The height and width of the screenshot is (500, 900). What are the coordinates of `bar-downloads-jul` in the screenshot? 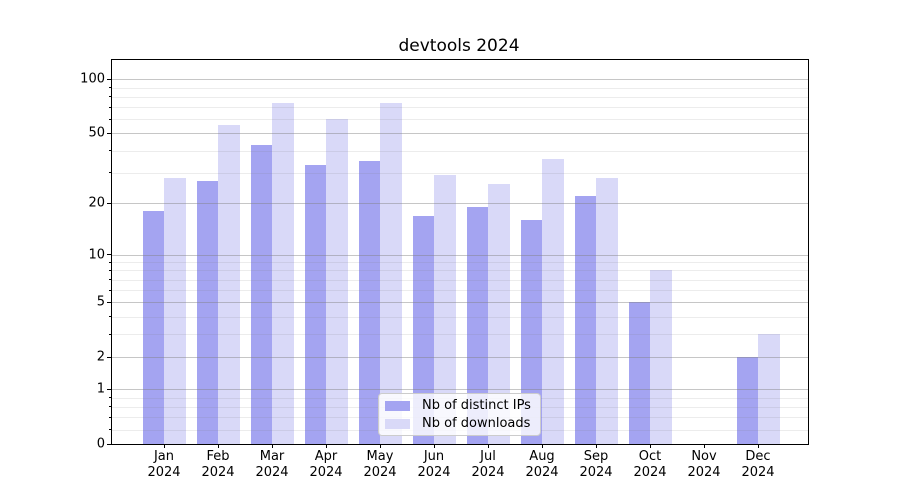 It's located at (499, 313).